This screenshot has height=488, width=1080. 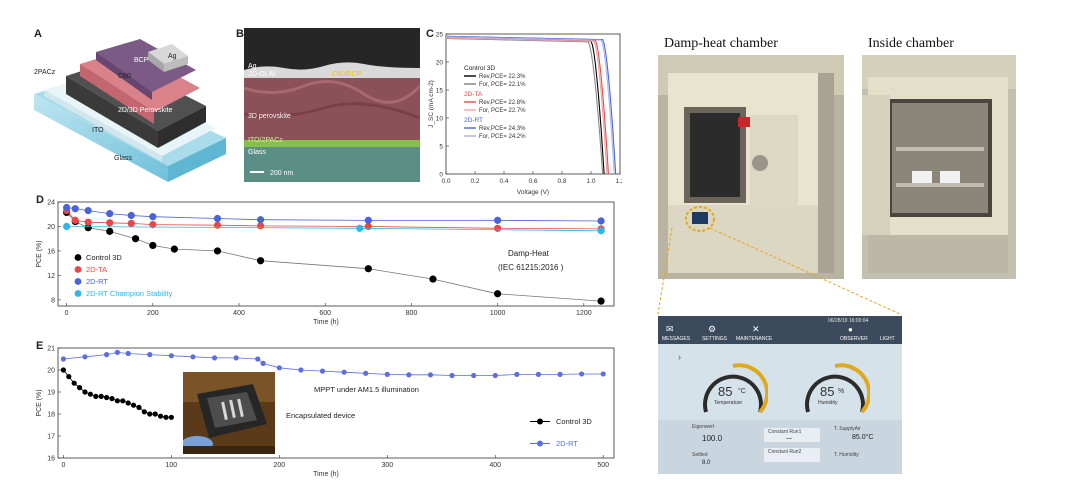 What do you see at coordinates (532, 181) in the screenshot?
I see `x-tick-label: 0.6` at bounding box center [532, 181].